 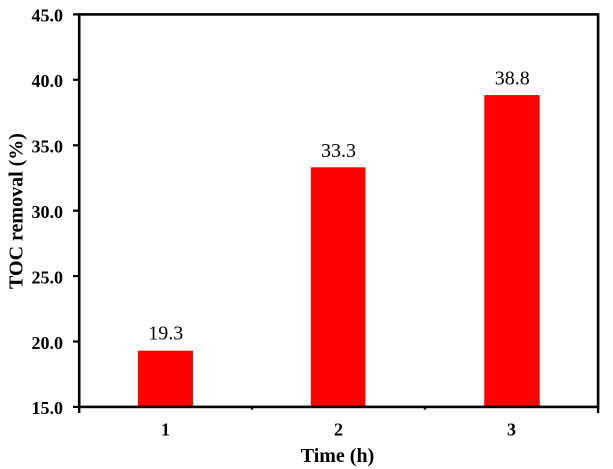 What do you see at coordinates (17, 211) in the screenshot?
I see `svg-text: TOC removal (%)` at bounding box center [17, 211].